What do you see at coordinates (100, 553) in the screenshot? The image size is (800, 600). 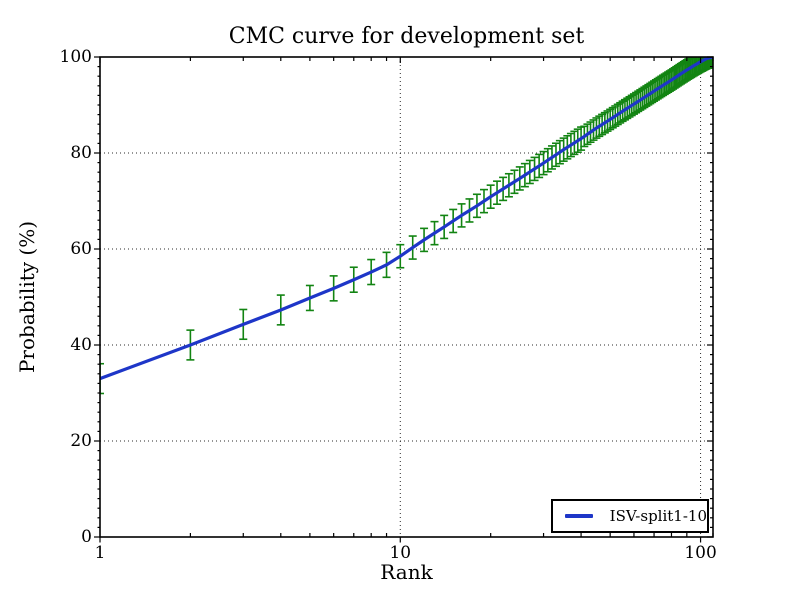 I see `x-tick-label: 1` at bounding box center [100, 553].